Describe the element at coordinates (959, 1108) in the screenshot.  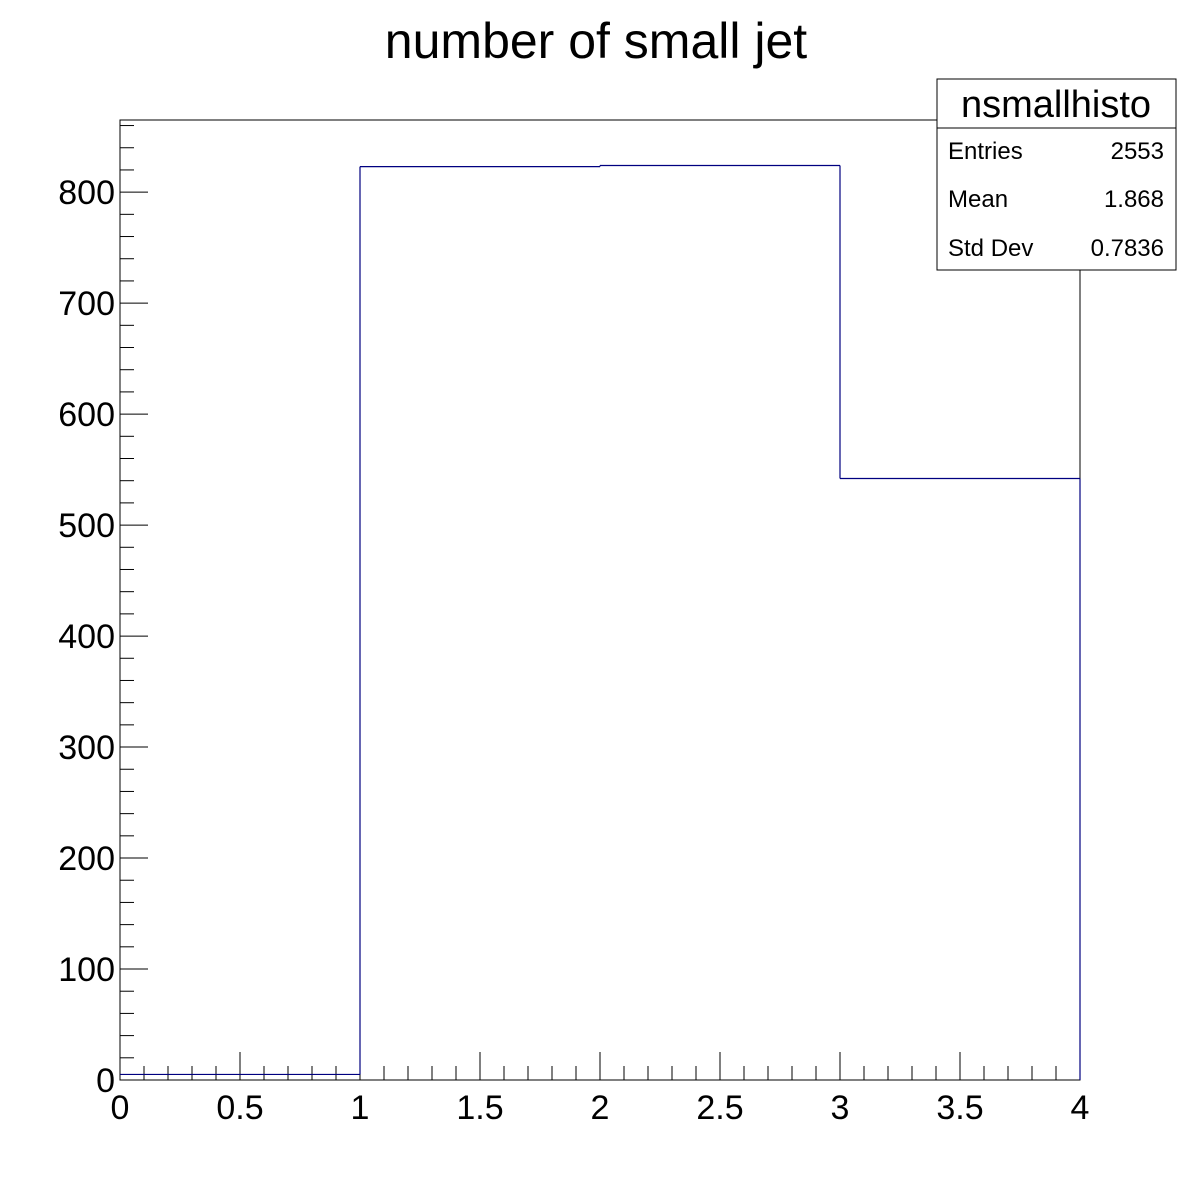
I see `x-tick-label: 3.5` at that location.